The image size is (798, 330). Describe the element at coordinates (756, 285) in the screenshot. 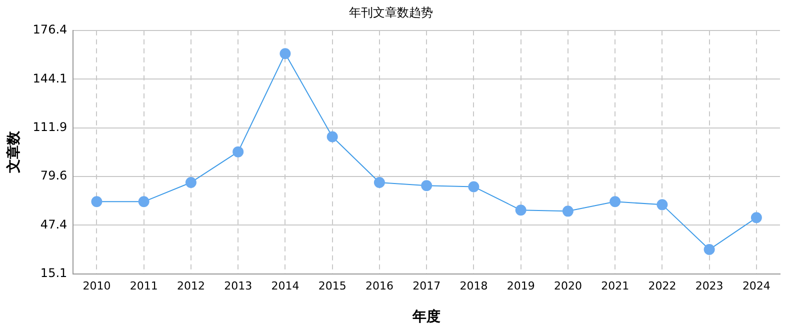

I see `x-tick-label: 2024` at that location.